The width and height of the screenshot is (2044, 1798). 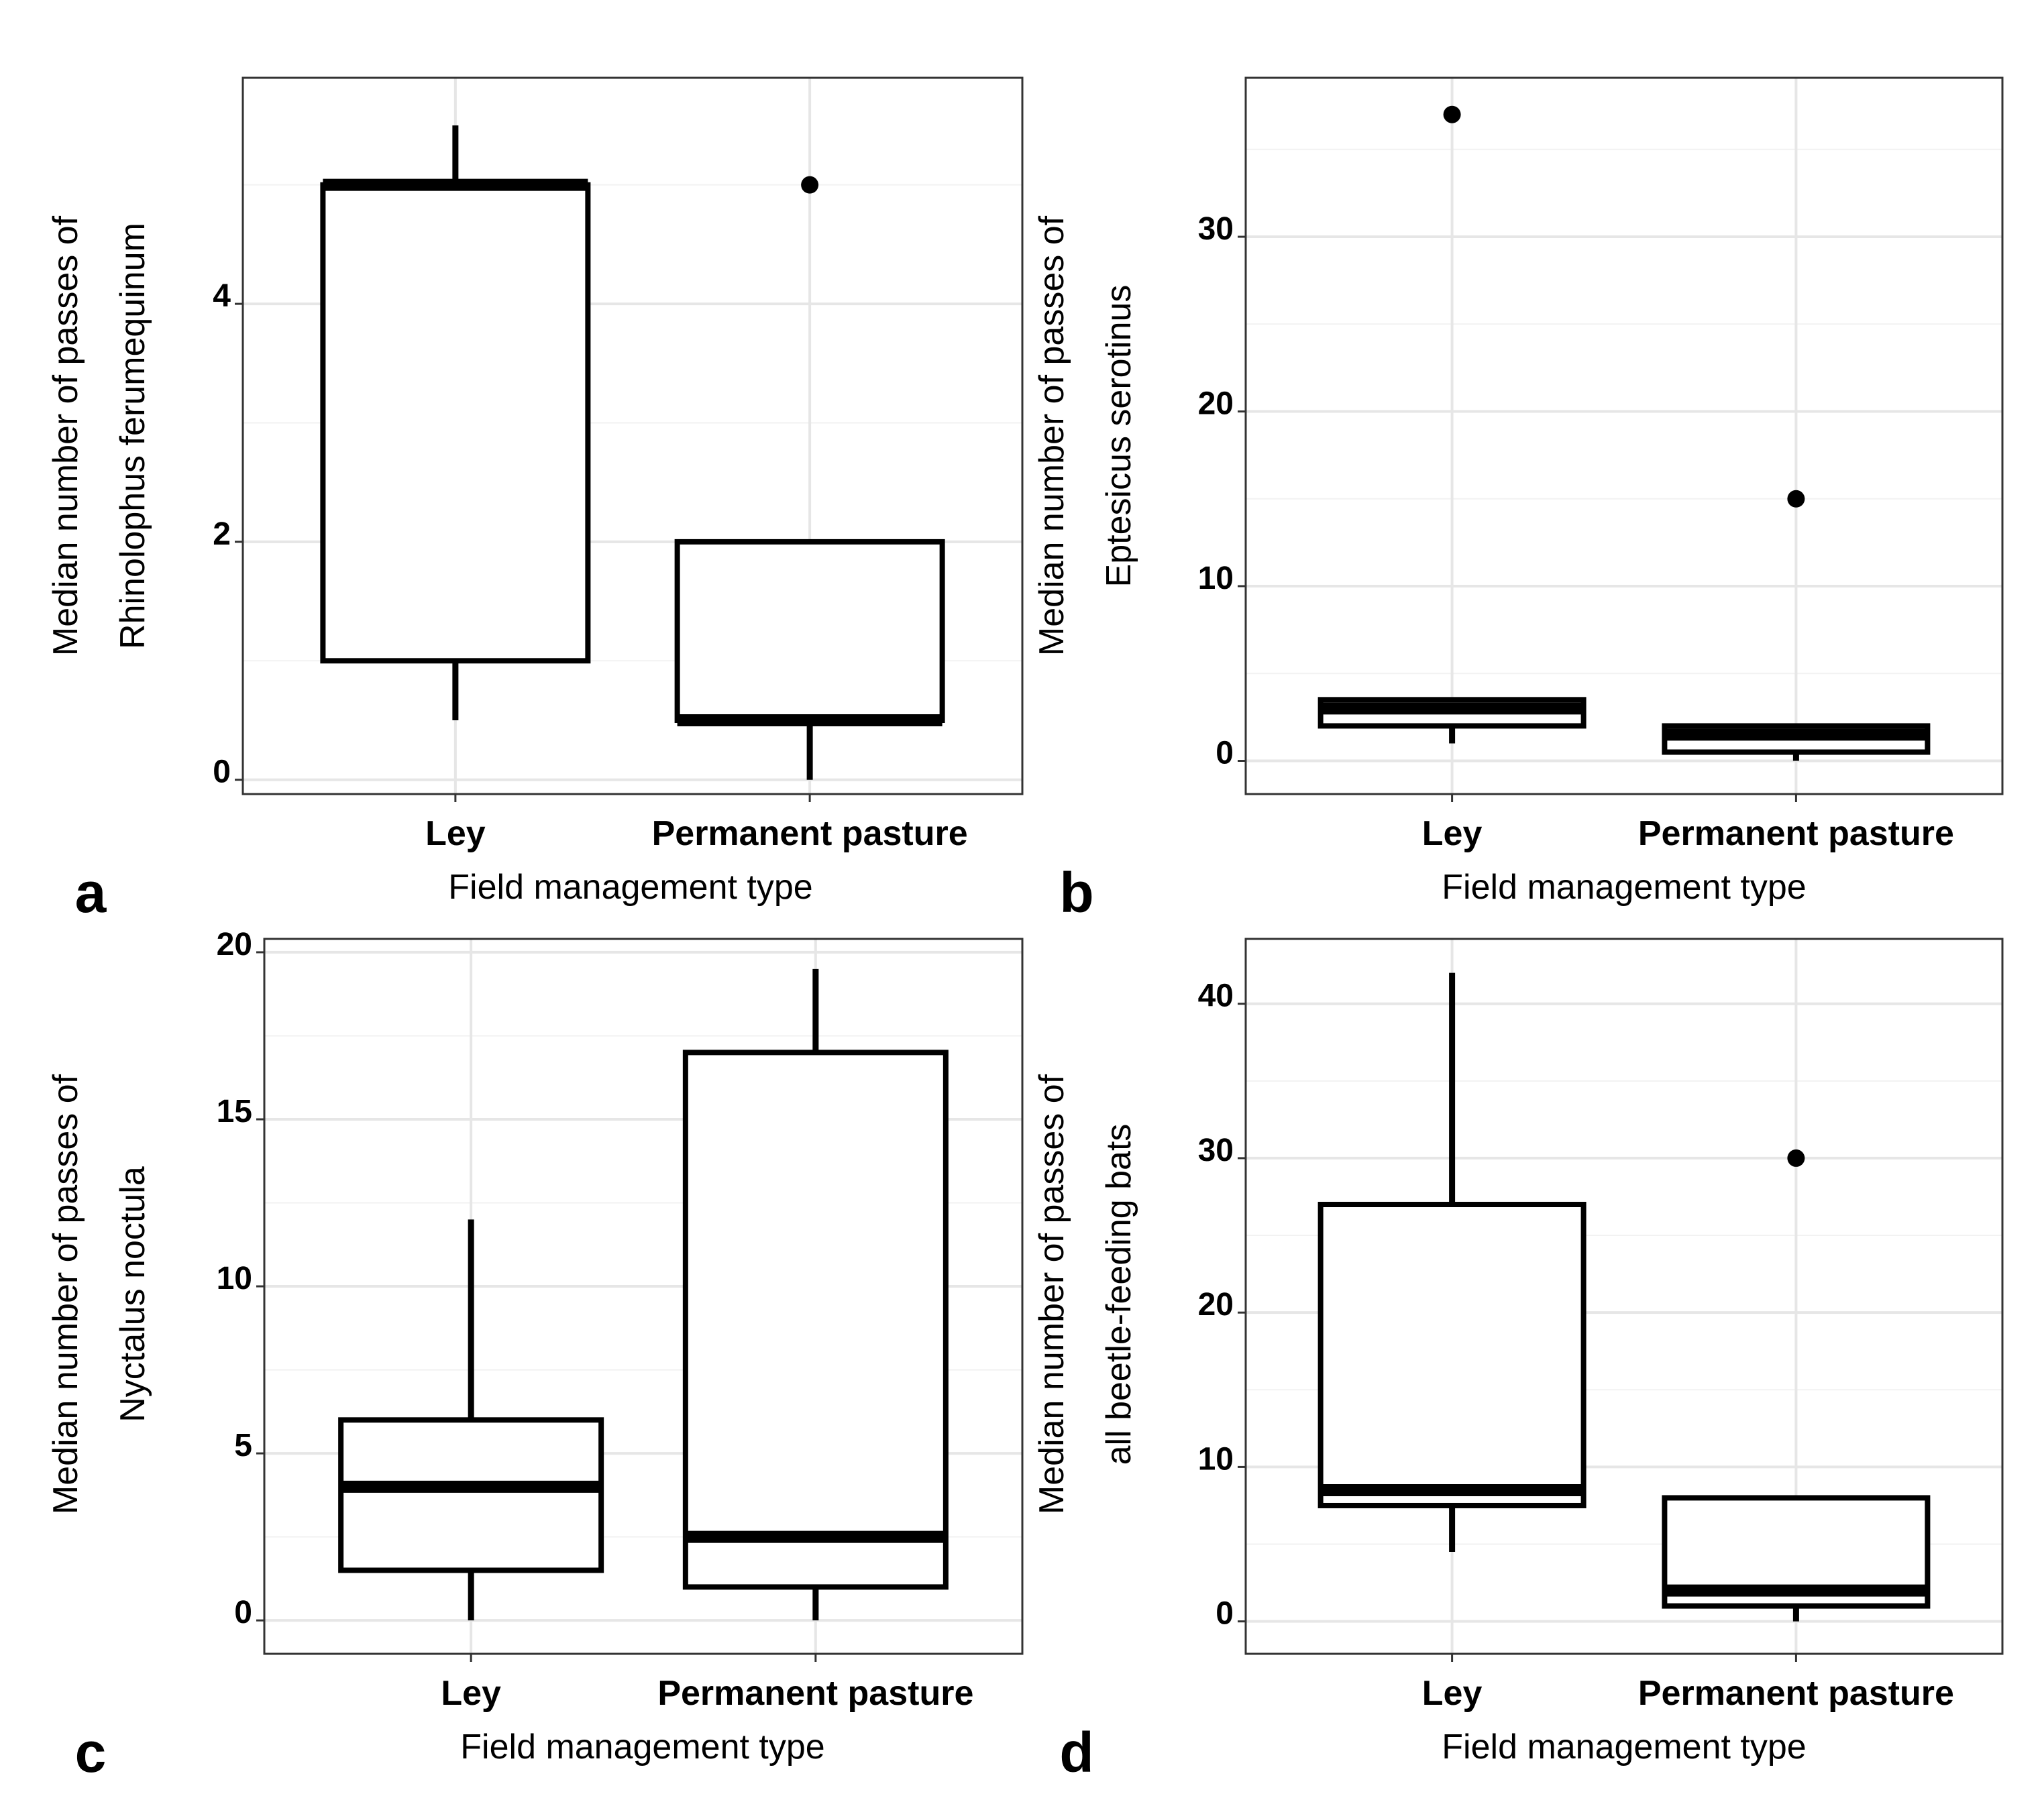 I want to click on y-tick-label: 5, so click(x=243, y=1446).